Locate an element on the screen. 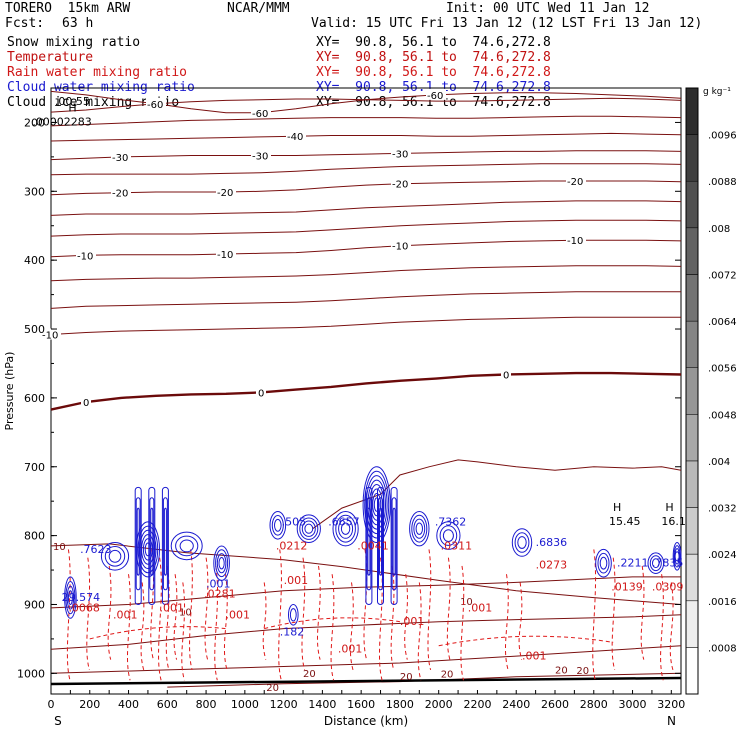 The image size is (740, 740). field-value-label: .6657 is located at coordinates (344, 521).